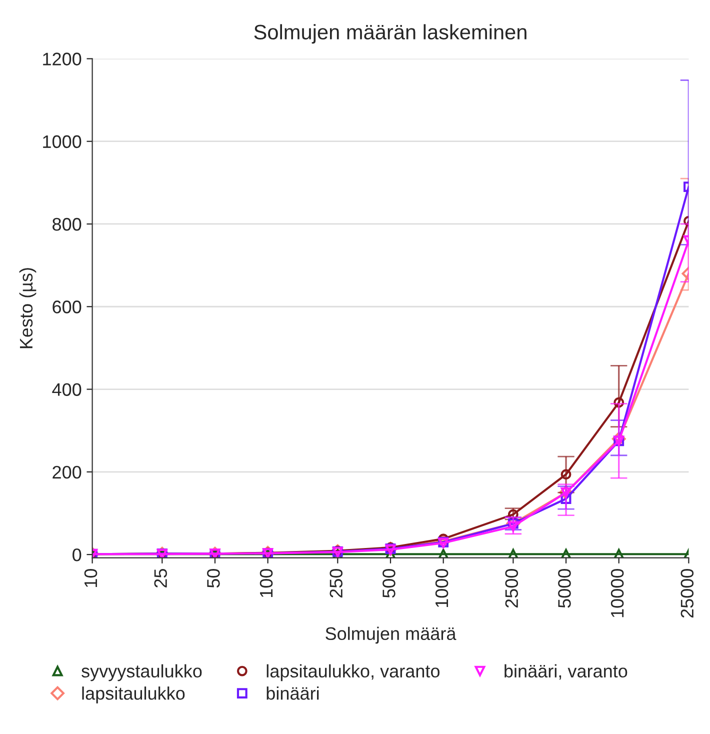 The width and height of the screenshot is (710, 734). What do you see at coordinates (142, 673) in the screenshot?
I see `legend-label: syvyystaulukko` at bounding box center [142, 673].